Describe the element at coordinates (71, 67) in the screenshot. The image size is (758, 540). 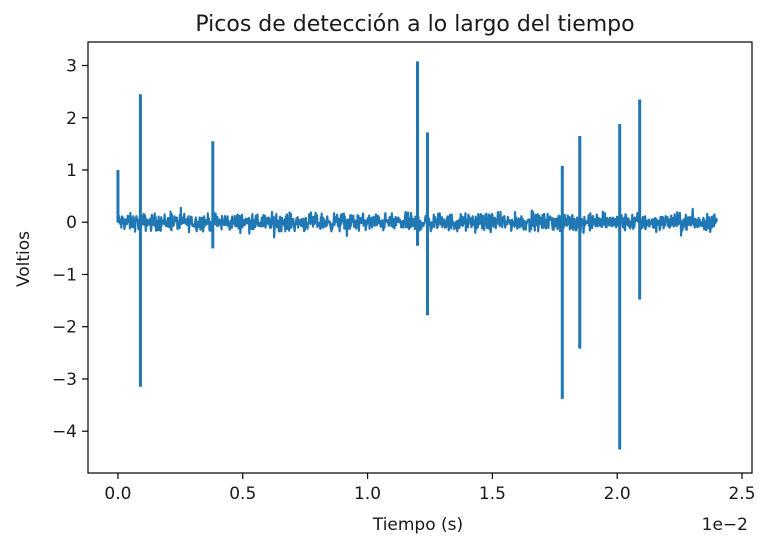
I see `y-tick-label: 3` at that location.